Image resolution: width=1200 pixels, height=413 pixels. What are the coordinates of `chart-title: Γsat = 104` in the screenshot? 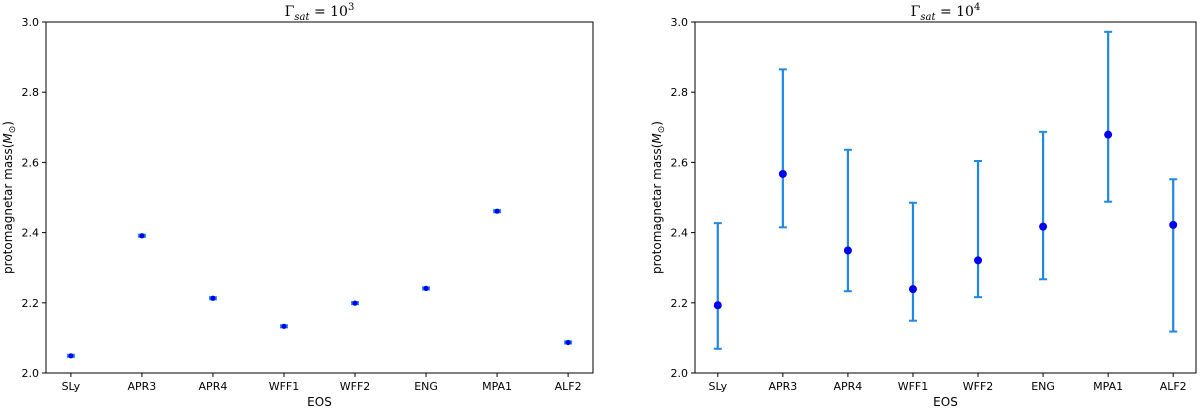 It's located at (946, 12).